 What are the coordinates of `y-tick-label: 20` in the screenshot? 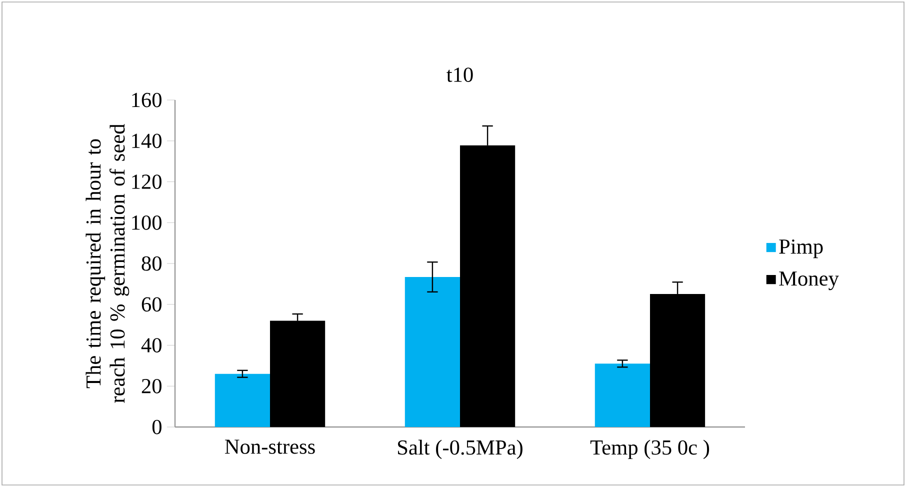 It's located at (152, 386).